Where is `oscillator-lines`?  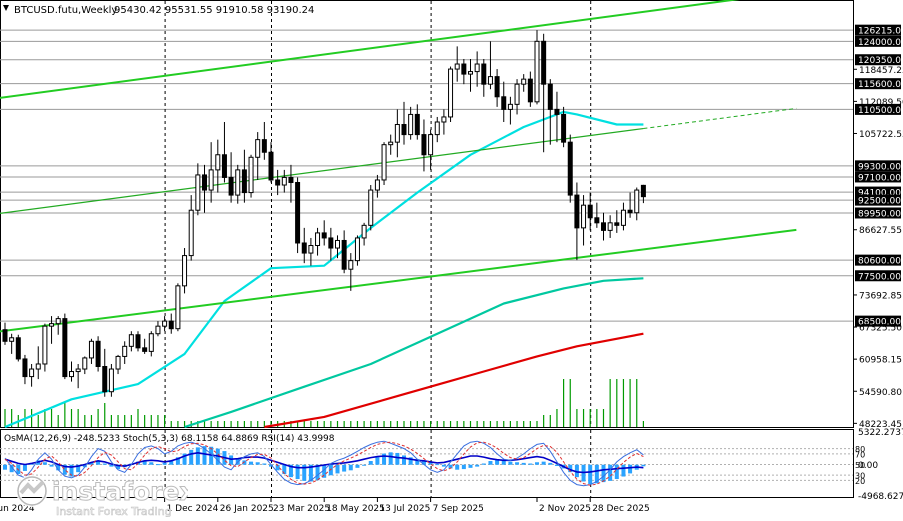 oscillator-lines is located at coordinates (324, 463).